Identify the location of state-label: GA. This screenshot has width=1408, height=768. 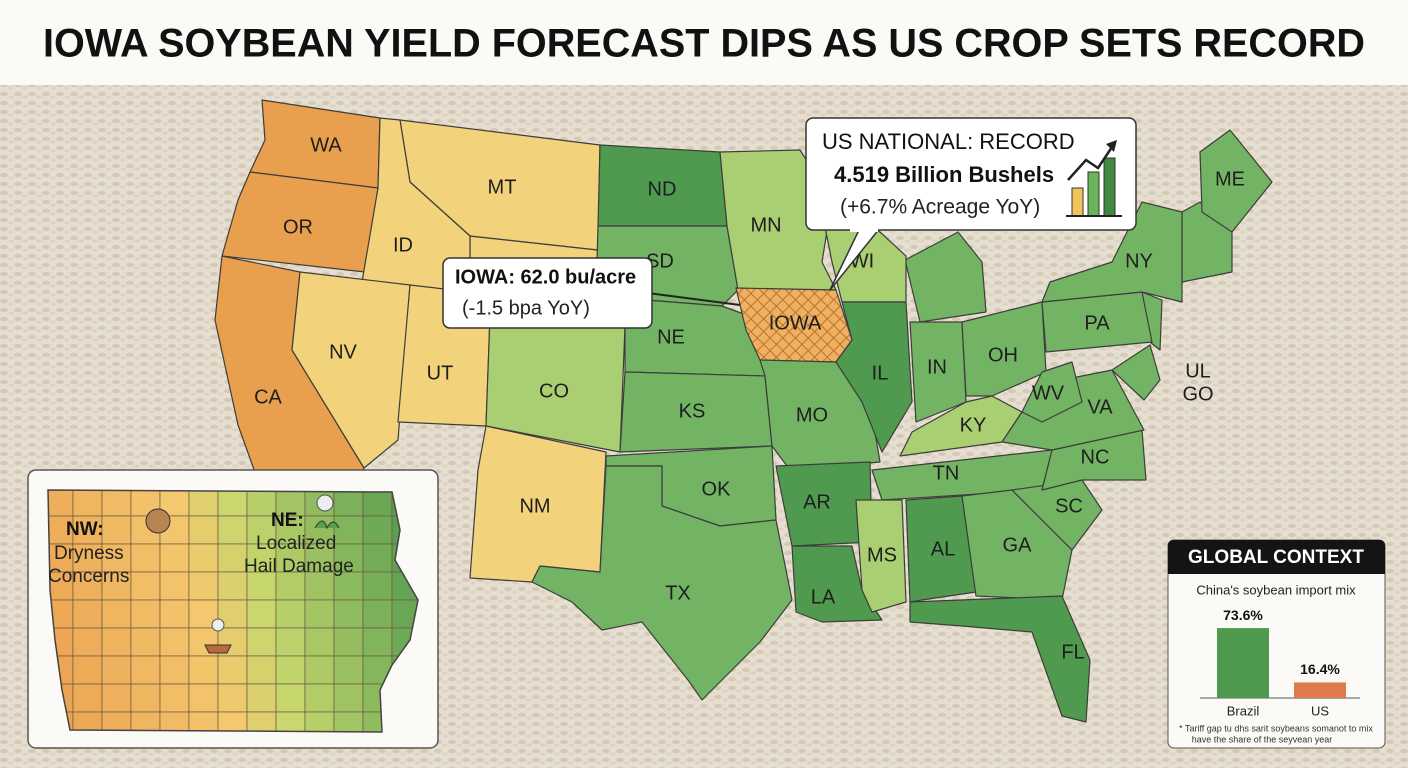
(1018, 545).